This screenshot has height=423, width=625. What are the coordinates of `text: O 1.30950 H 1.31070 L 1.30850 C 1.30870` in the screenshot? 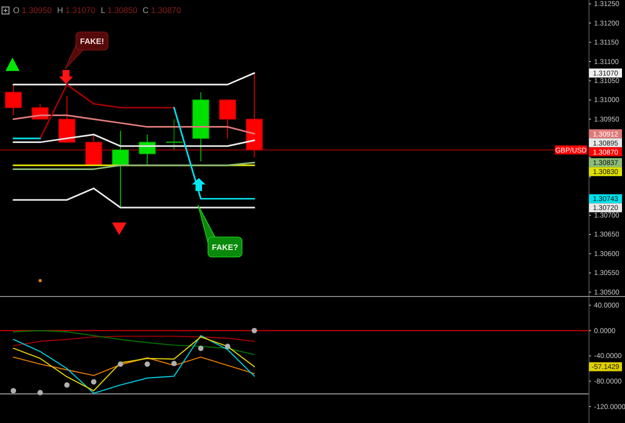 It's located at (97, 10).